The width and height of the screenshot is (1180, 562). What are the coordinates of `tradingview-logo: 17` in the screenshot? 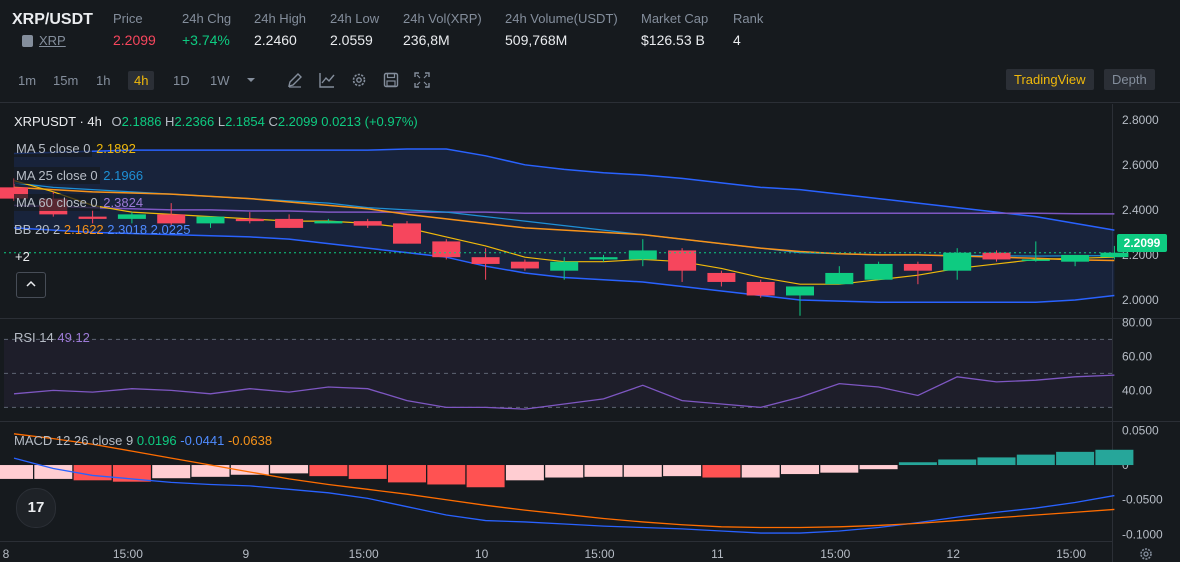 It's located at (36, 508).